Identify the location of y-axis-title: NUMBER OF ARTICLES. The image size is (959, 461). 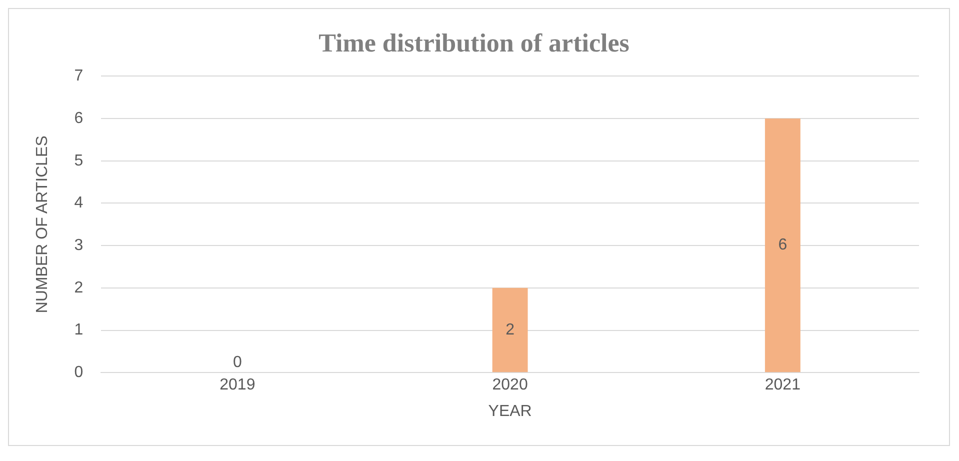
(43, 225).